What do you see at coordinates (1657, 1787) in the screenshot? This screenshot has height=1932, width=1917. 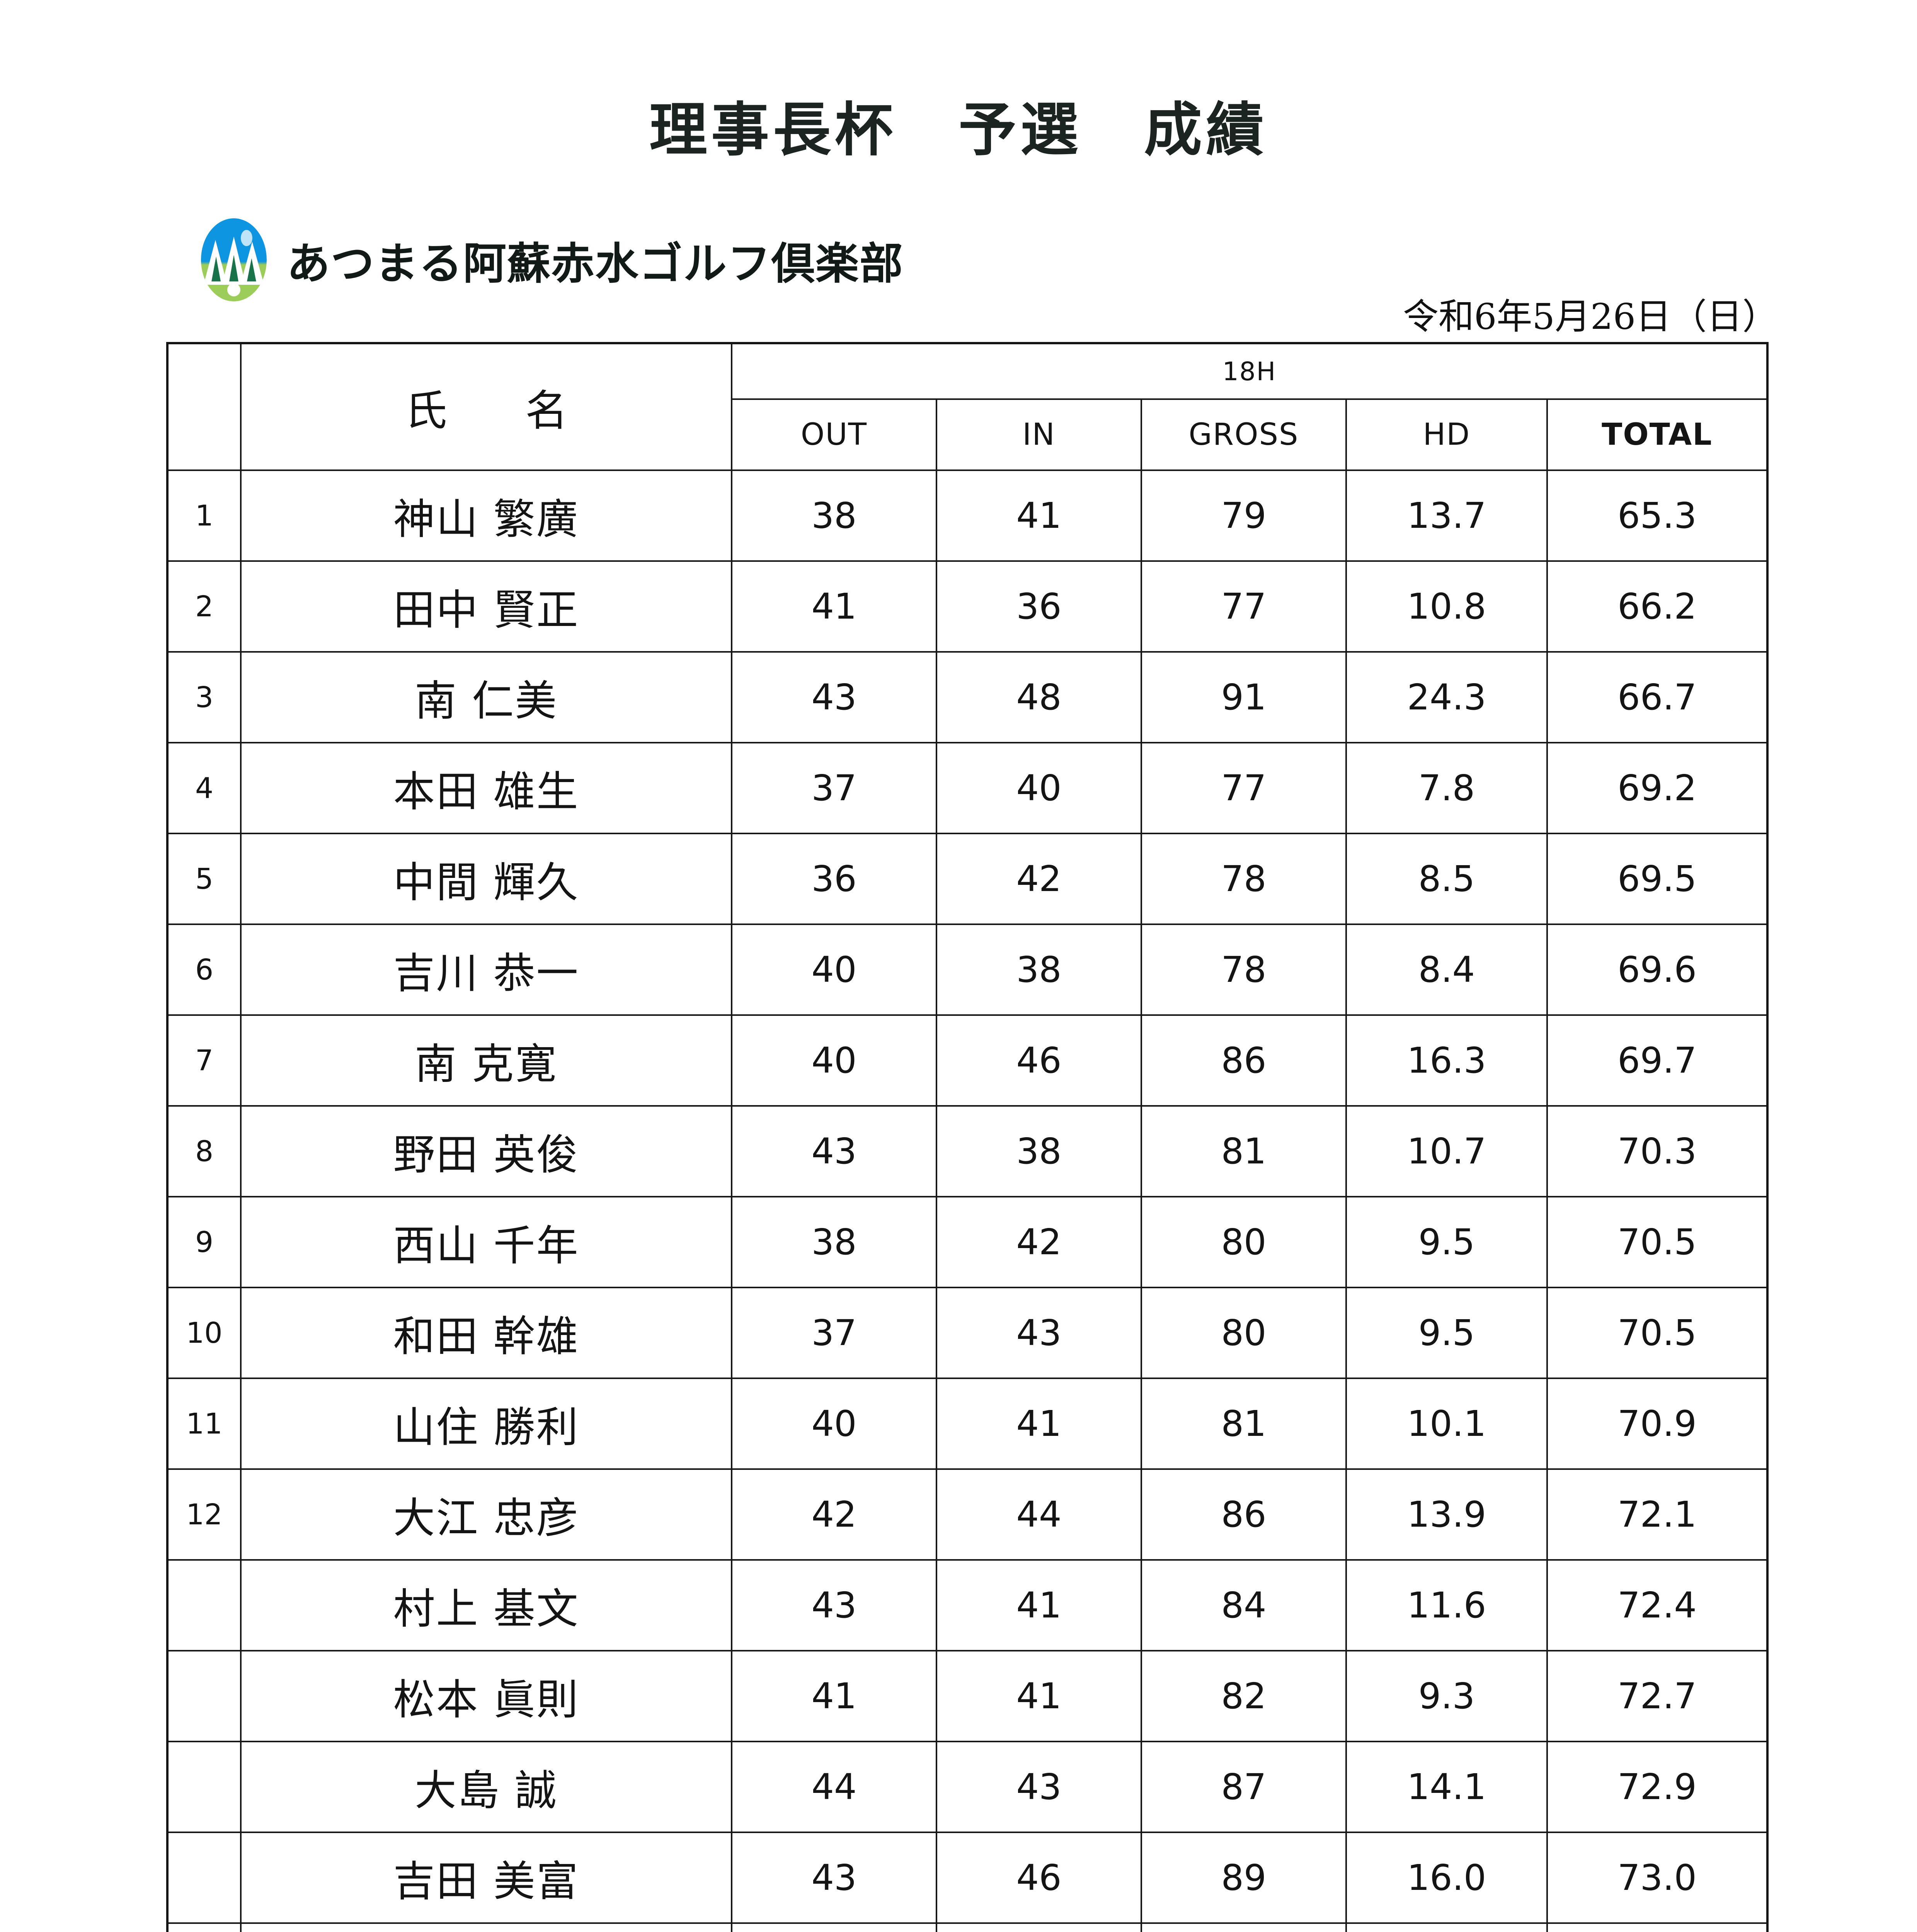 I see `cell-total: 72.9` at bounding box center [1657, 1787].